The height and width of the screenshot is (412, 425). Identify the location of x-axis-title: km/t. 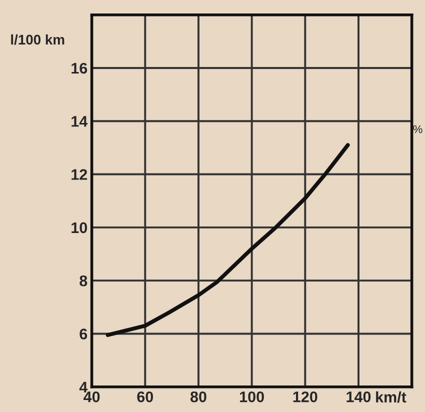
(391, 397).